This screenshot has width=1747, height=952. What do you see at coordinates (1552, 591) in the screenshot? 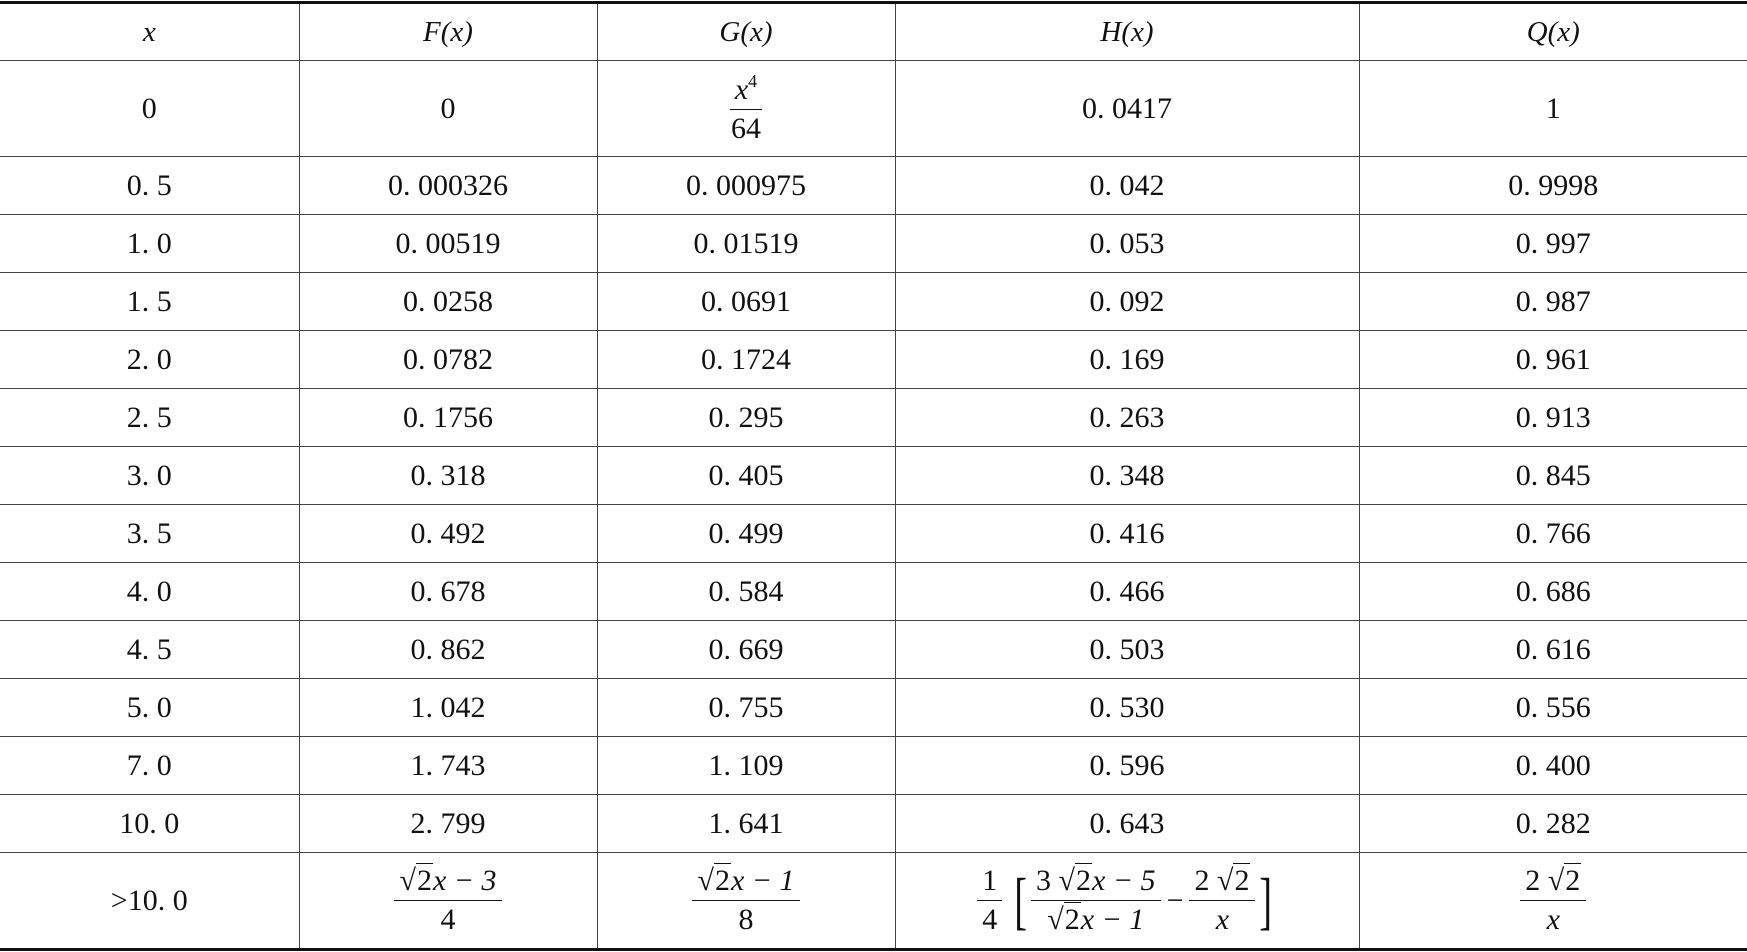
I see `cell: 0. 686` at bounding box center [1552, 591].